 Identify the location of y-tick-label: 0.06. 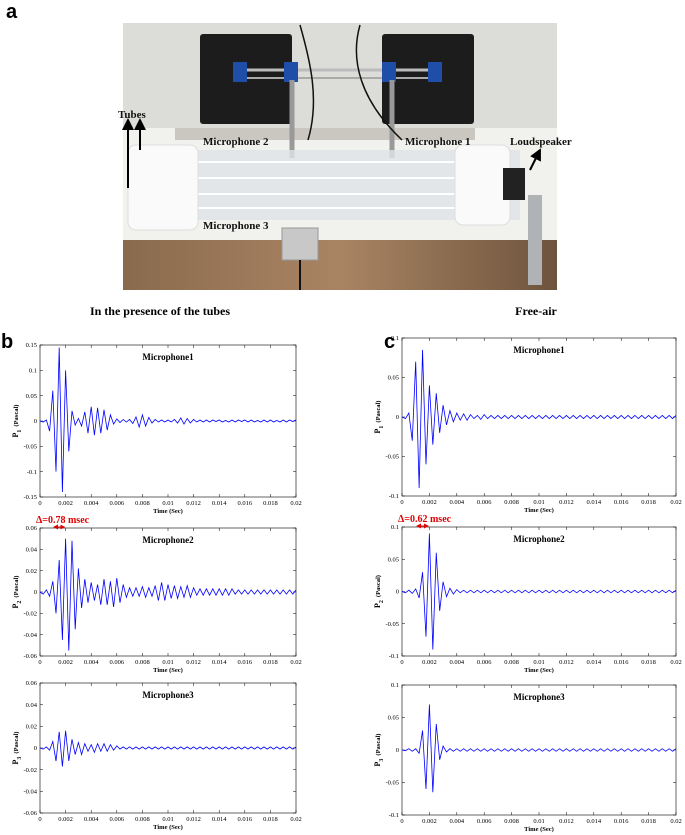
(32, 528).